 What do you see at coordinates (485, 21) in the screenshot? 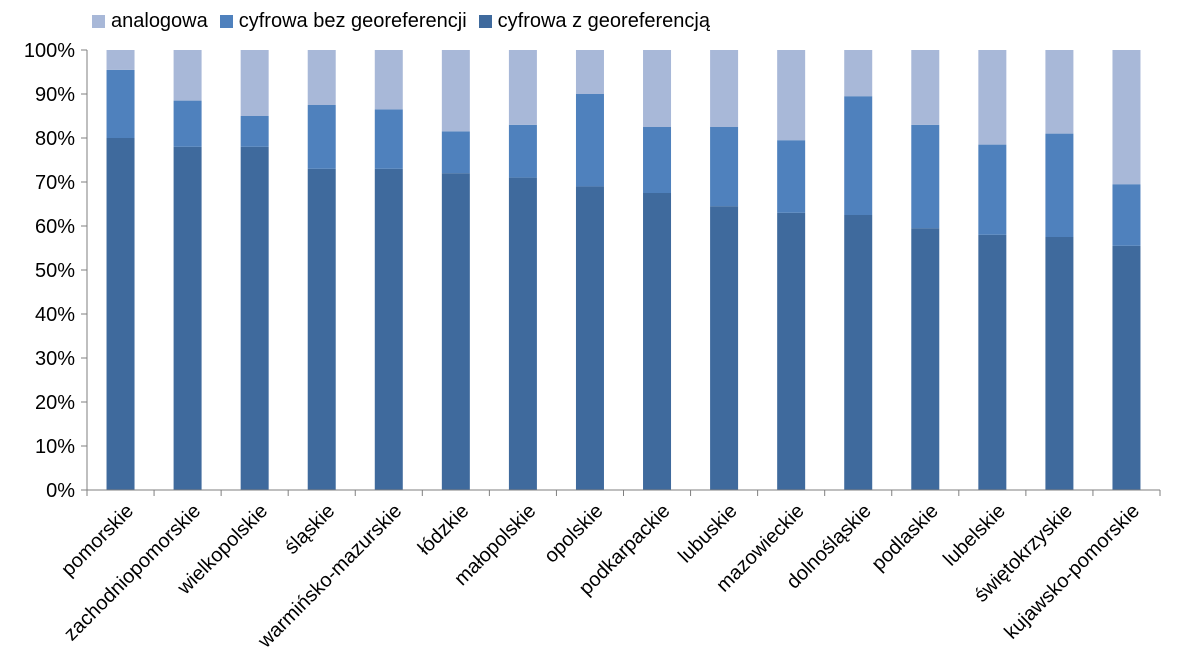
I see `legend-swatch-cyfrowa-z` at bounding box center [485, 21].